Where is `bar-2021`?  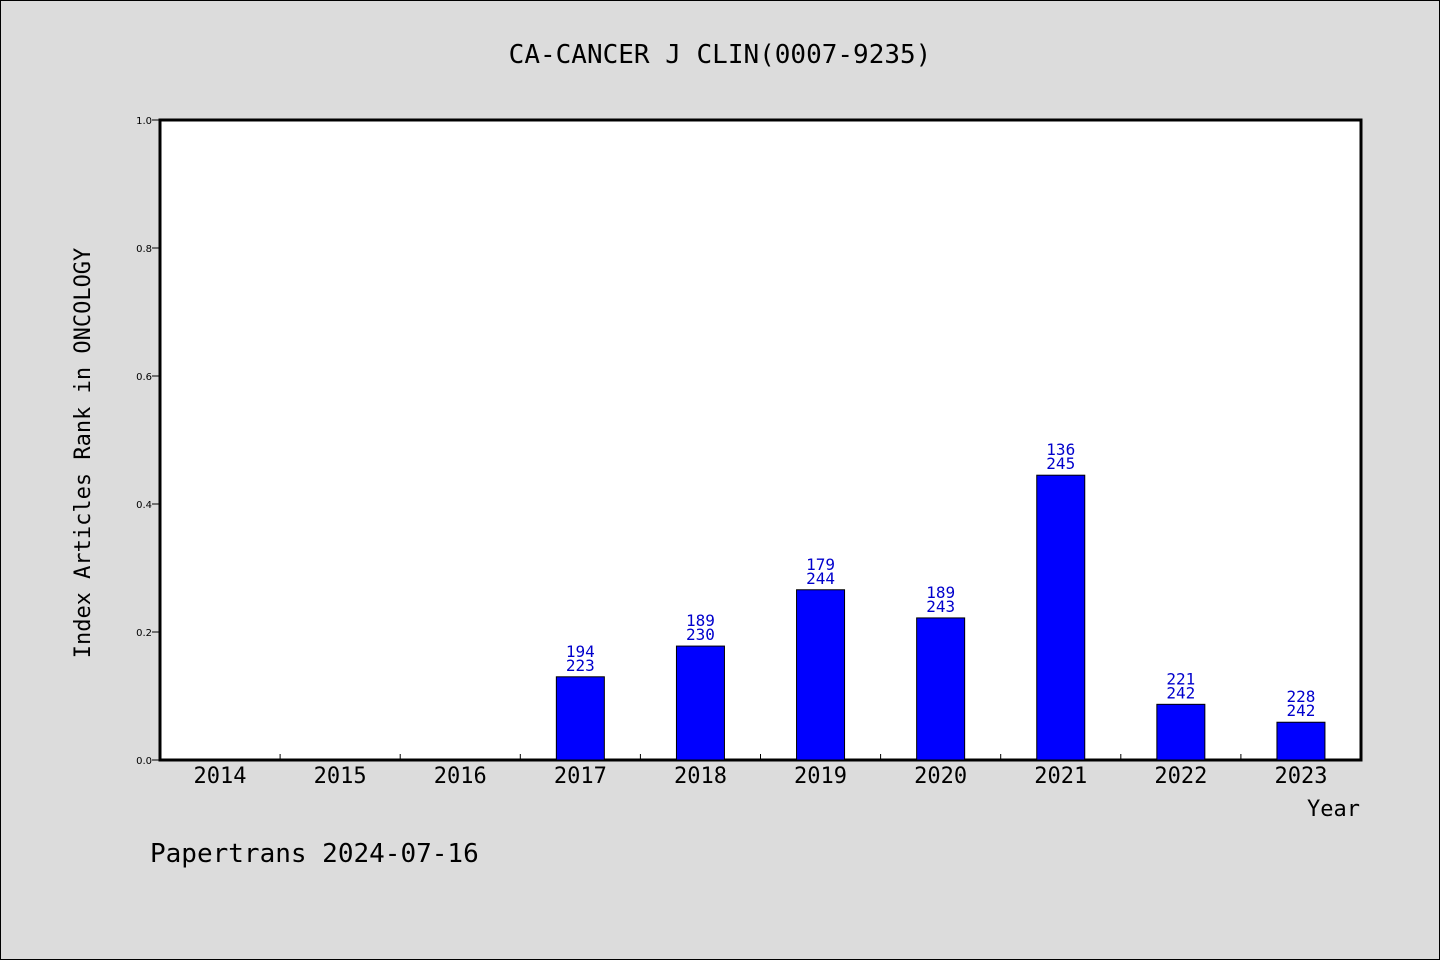
bar-2021 is located at coordinates (1061, 617).